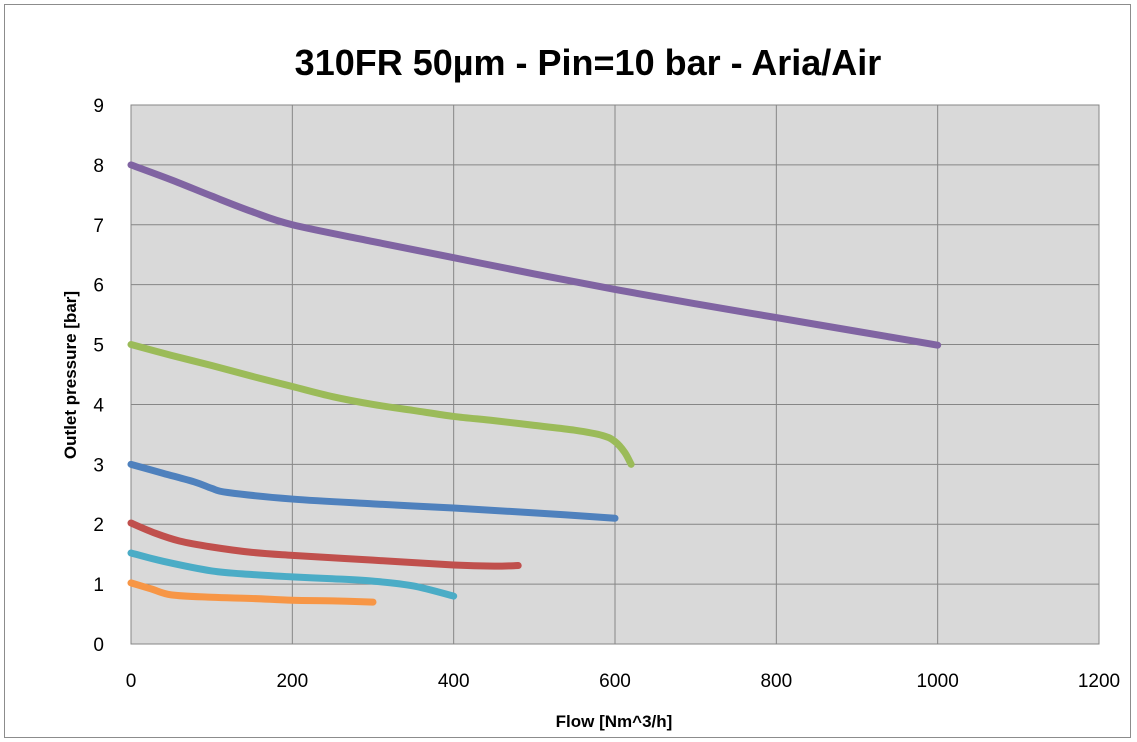  What do you see at coordinates (1099, 681) in the screenshot?
I see `x-tick-label: 1200` at bounding box center [1099, 681].